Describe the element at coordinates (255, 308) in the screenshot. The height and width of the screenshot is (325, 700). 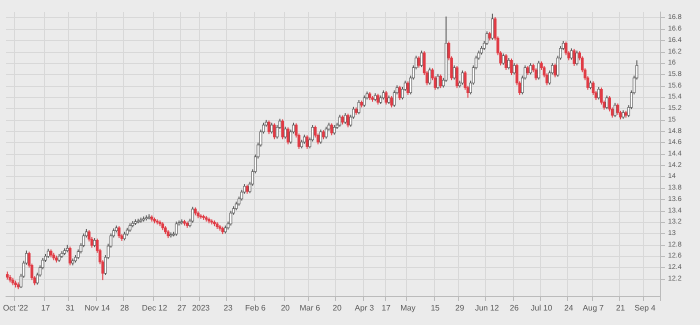
I see `x-tick-label: Feb 6` at that location.